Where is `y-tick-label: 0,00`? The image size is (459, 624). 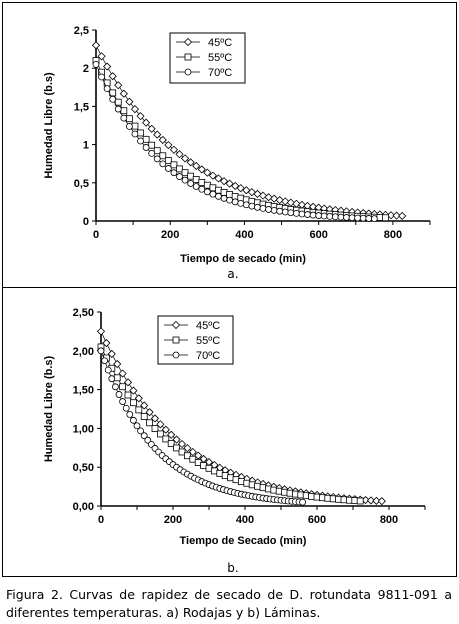 y-tick-label: 0,00 is located at coordinates (83, 507).